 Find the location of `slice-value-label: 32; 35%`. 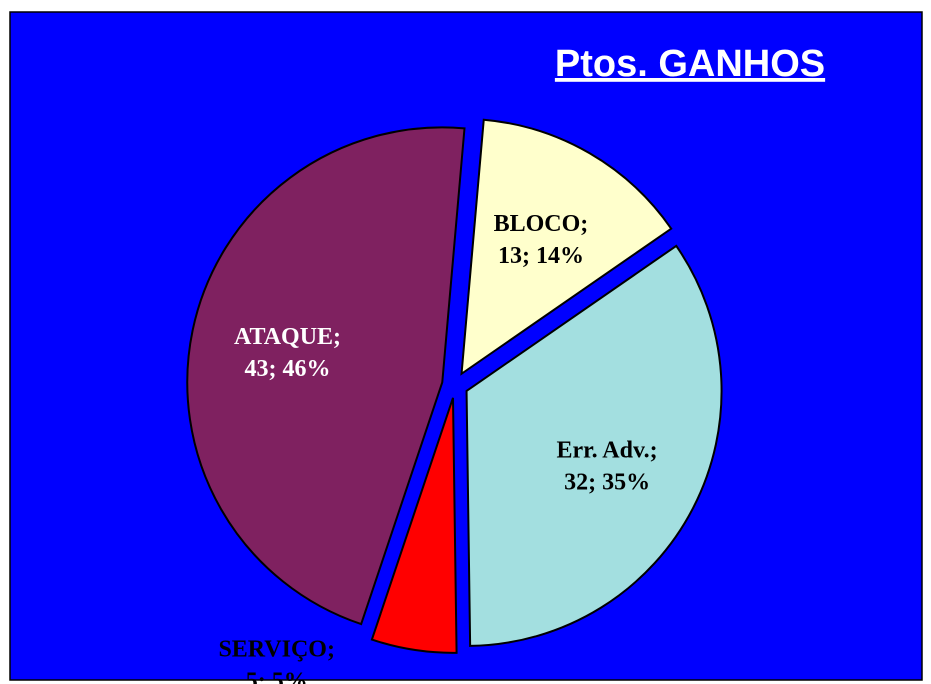

slice-value-label: 32; 35% is located at coordinates (607, 482).